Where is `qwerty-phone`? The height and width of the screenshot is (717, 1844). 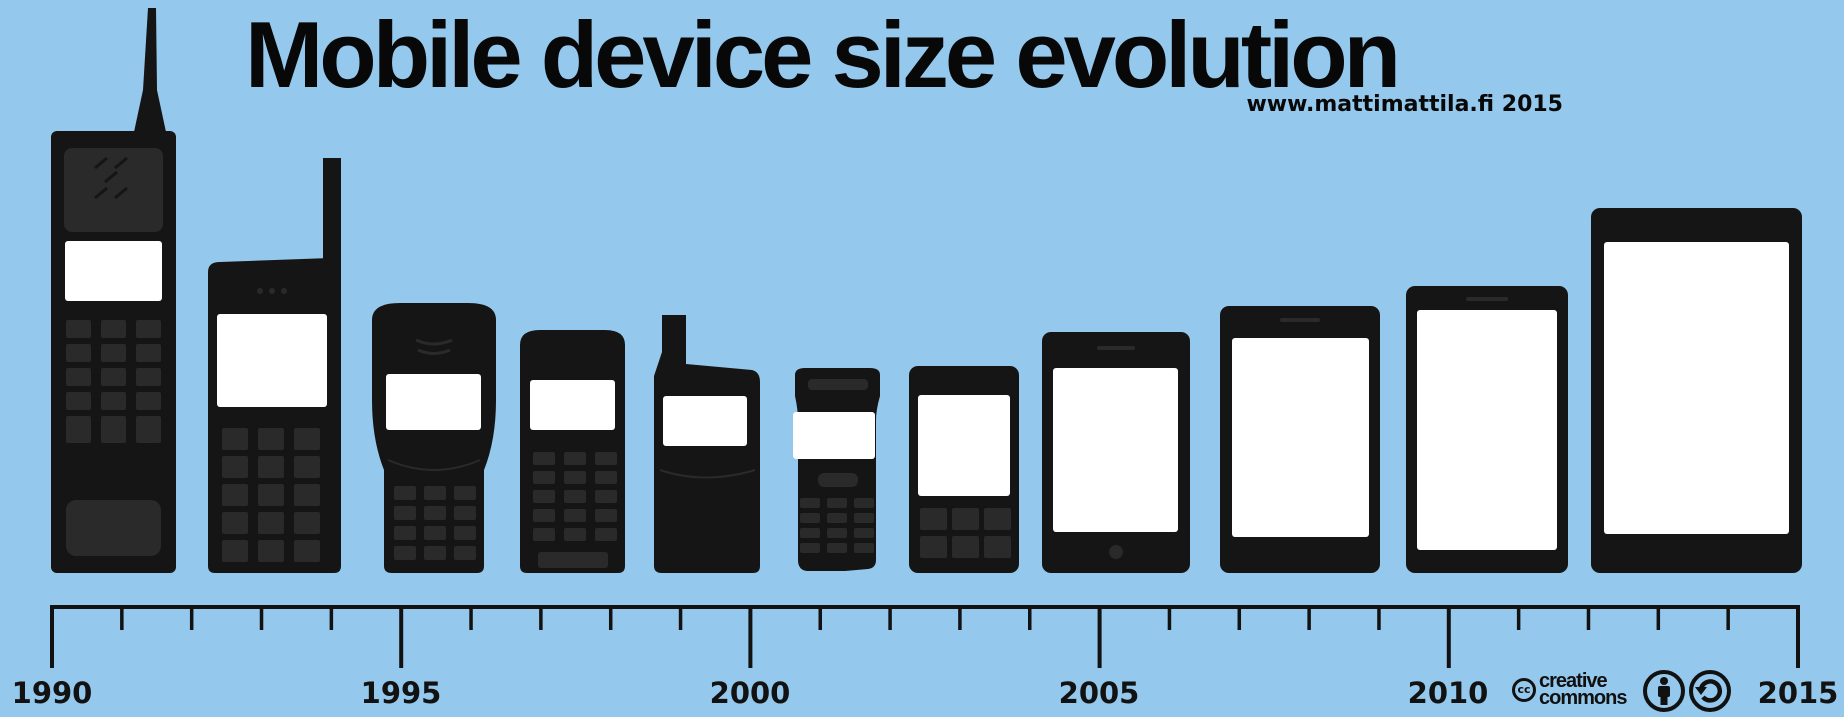 qwerty-phone is located at coordinates (964, 469).